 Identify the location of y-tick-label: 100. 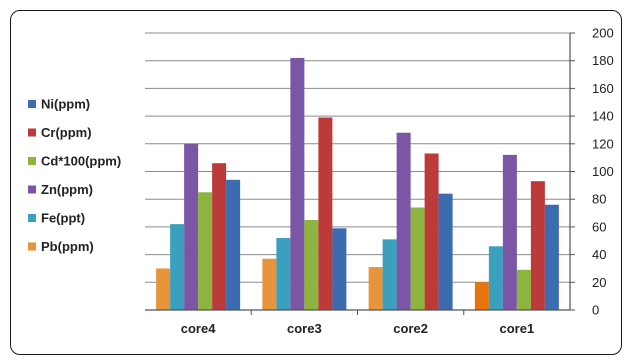
(603, 171).